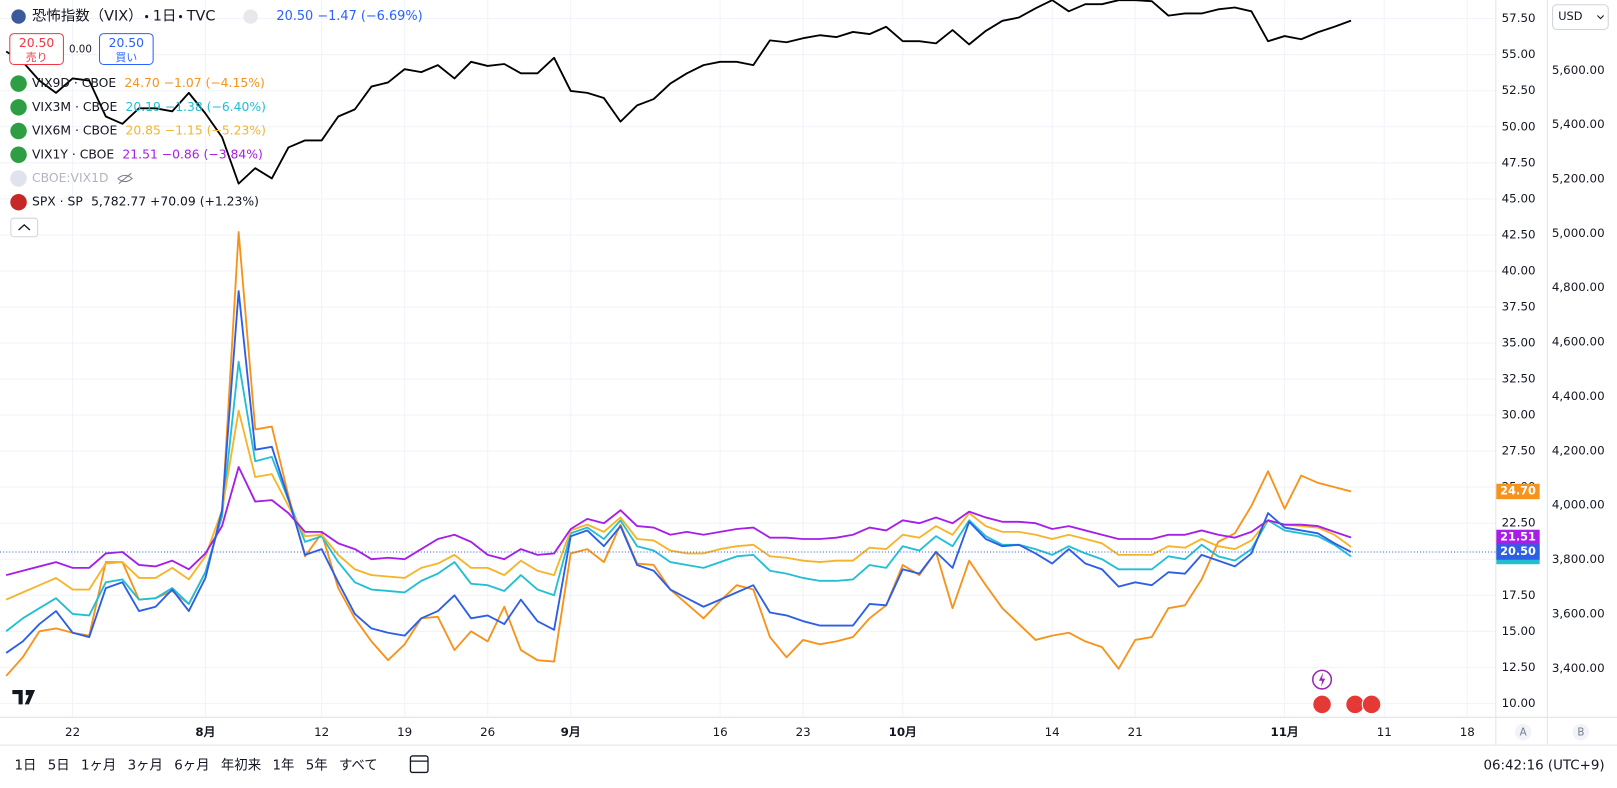  What do you see at coordinates (321, 732) in the screenshot?
I see `x-tick-label: 12` at bounding box center [321, 732].